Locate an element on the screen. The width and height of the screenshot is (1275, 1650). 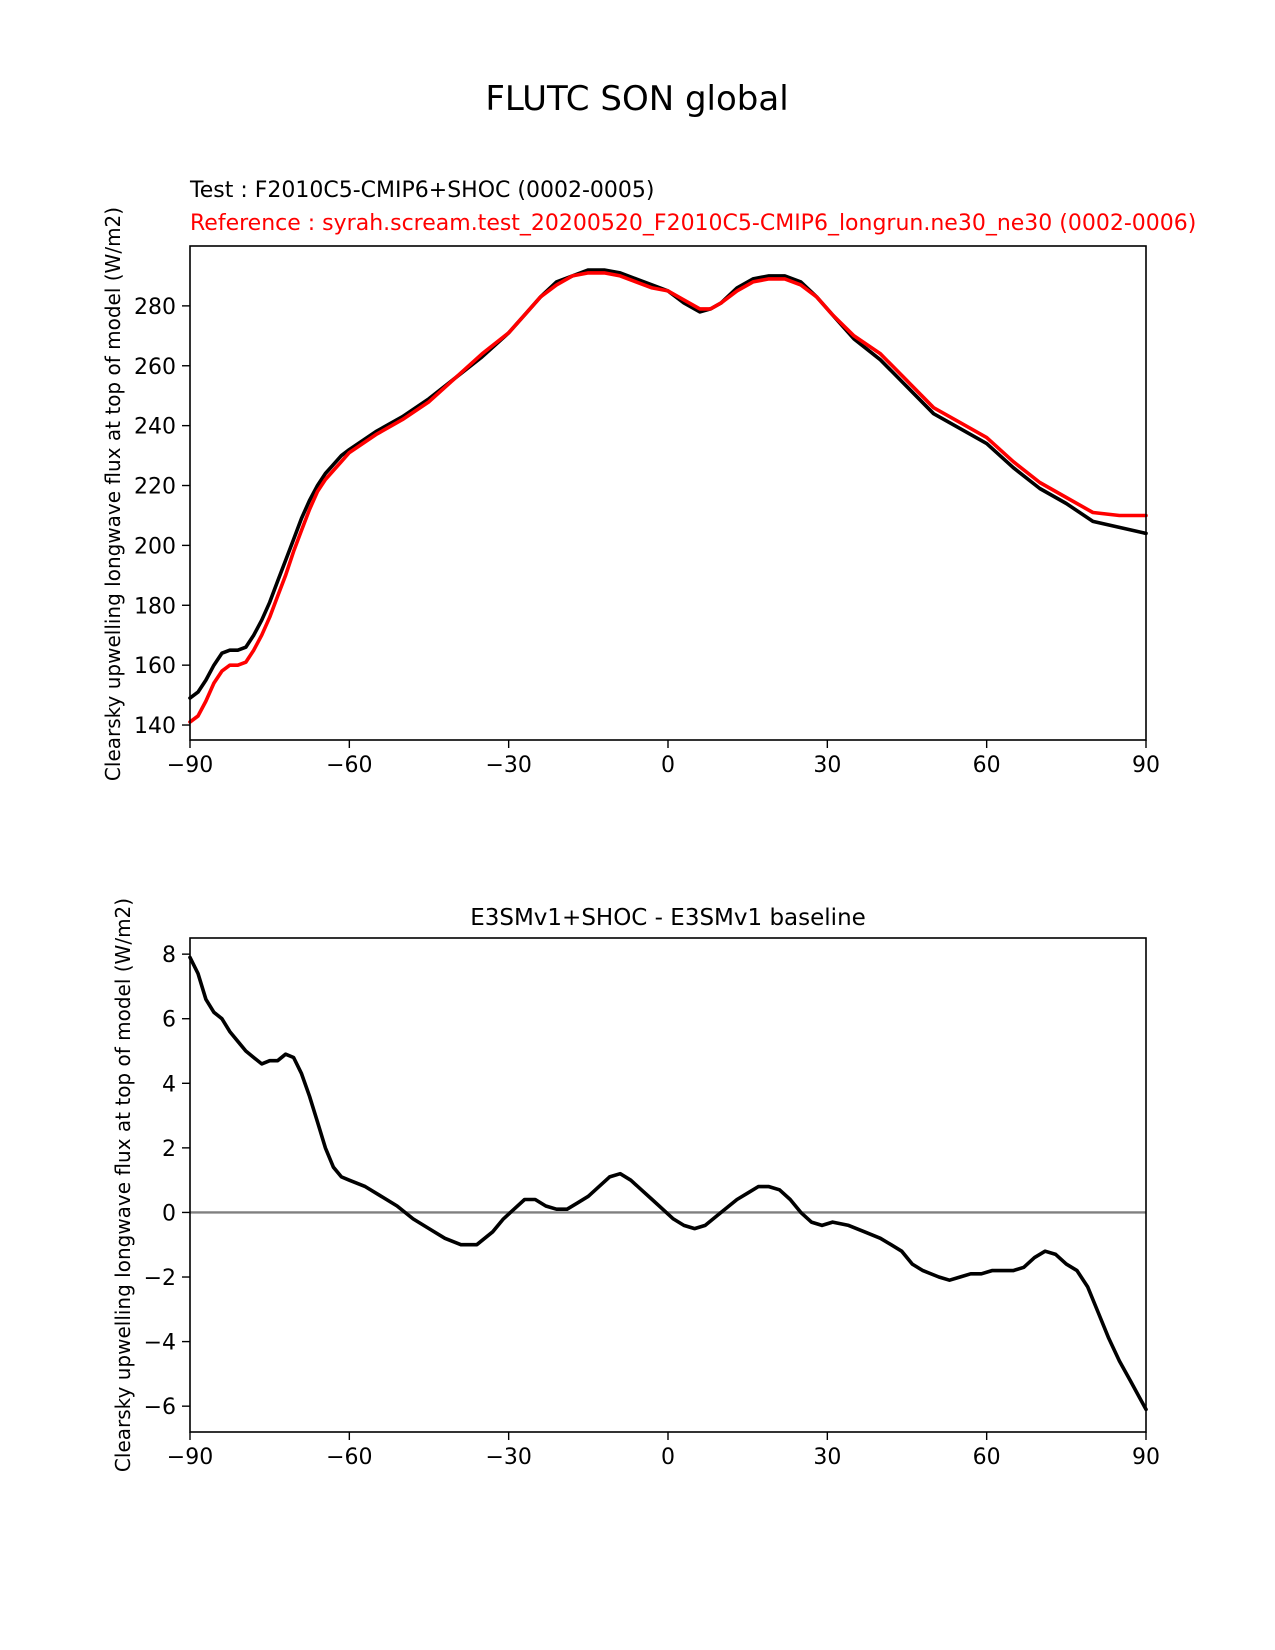
y-tick-label: −4 is located at coordinates (160, 1343).